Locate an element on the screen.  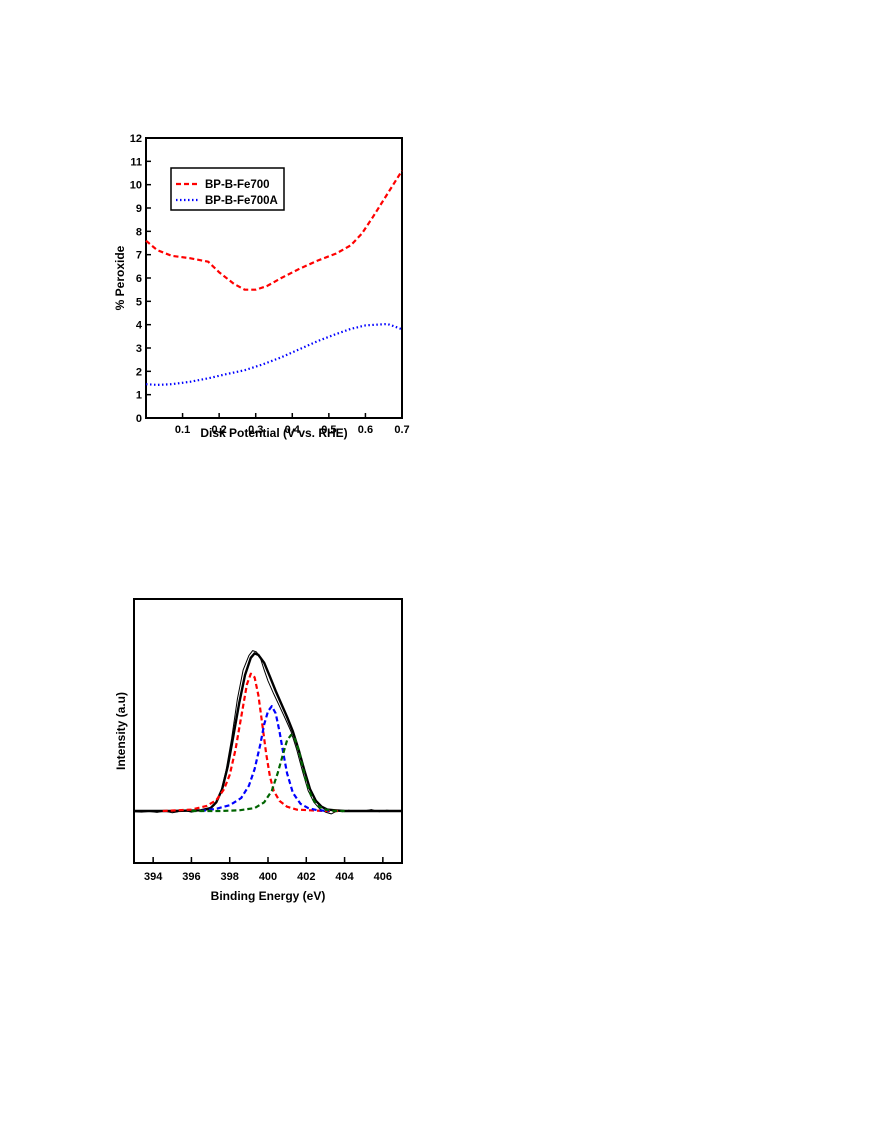
xps-y-axis-title: Intensity (a.u) is located at coordinates (121, 731).